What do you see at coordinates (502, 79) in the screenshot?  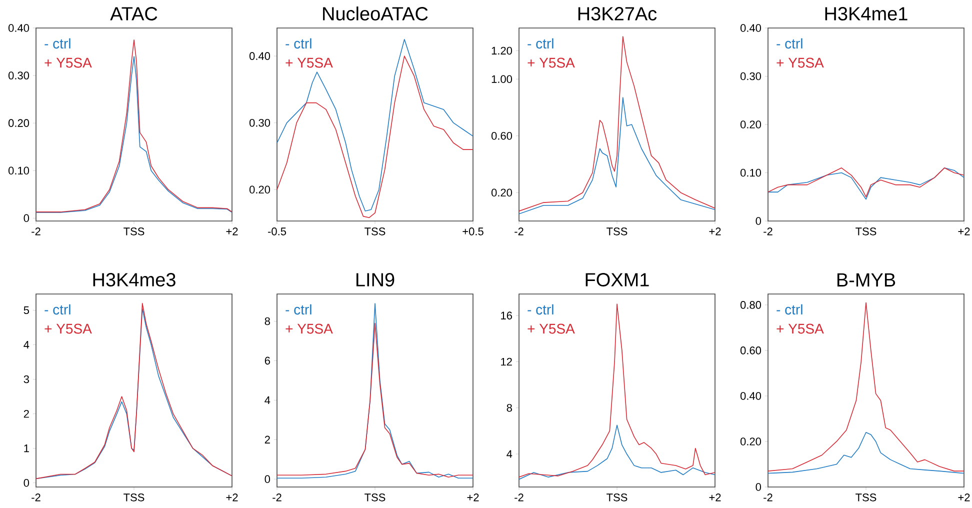 I see `y-tick-label: 1.00` at bounding box center [502, 79].